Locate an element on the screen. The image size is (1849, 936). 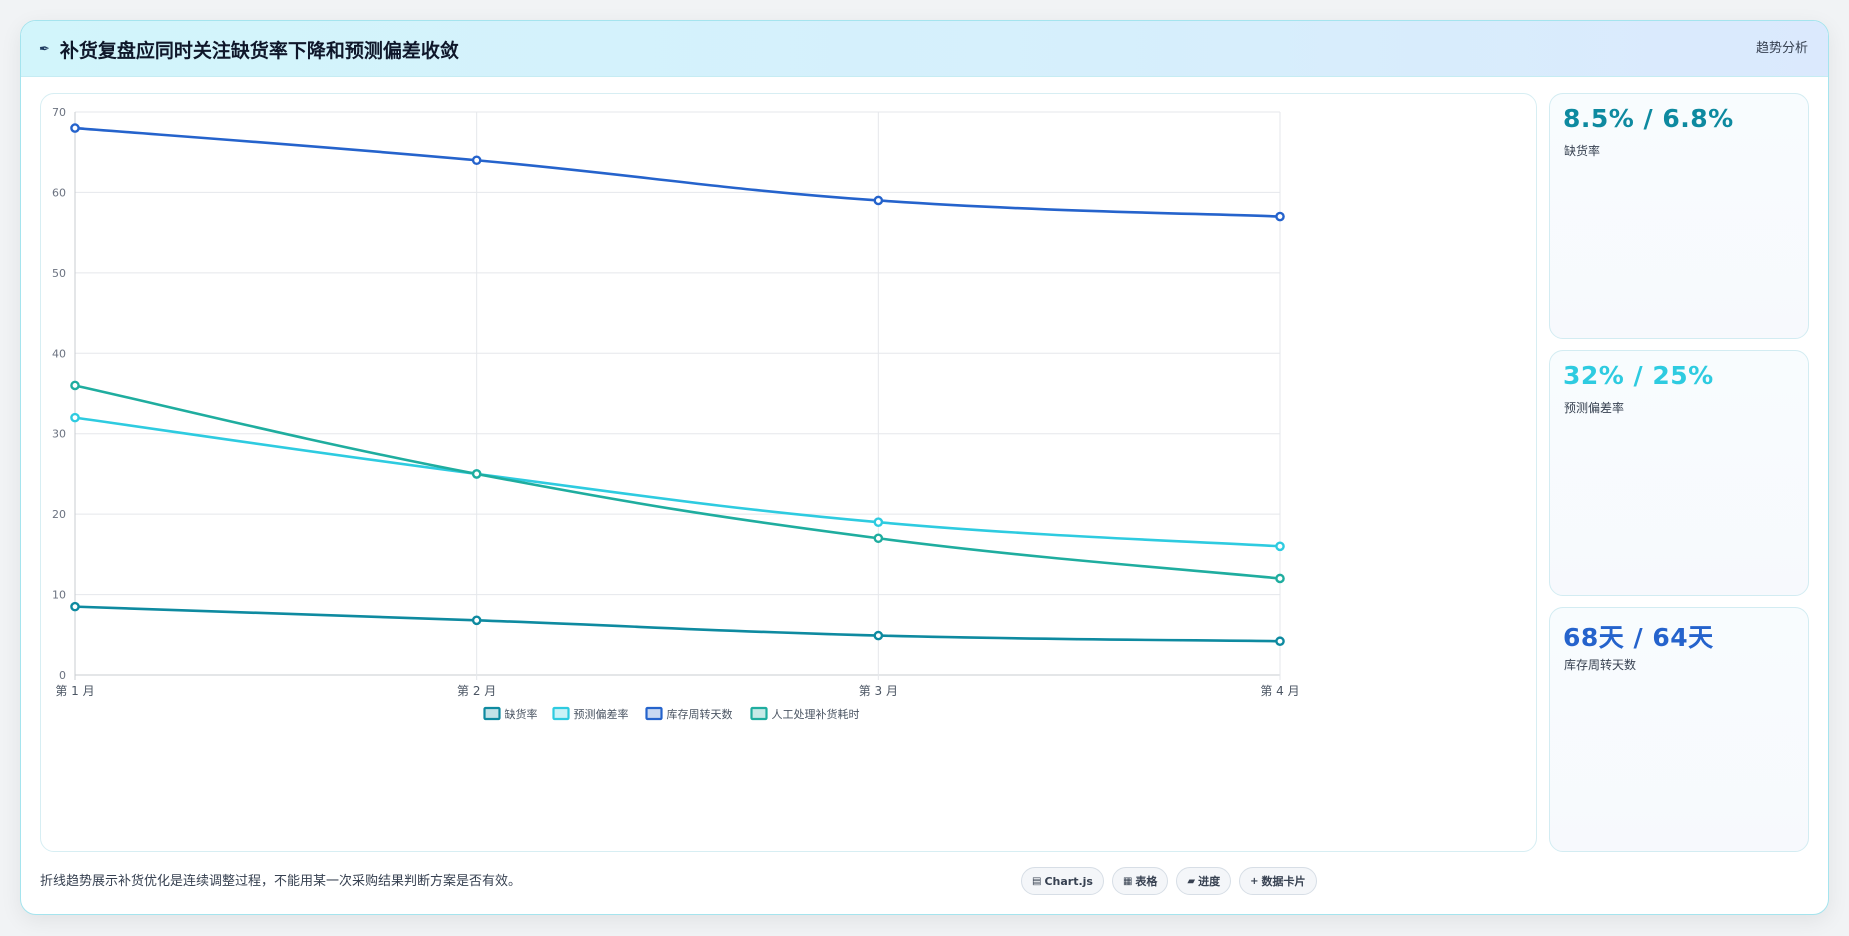
title-wrap: ✒ 补货复盘应同时关注缺货率下降和预测偏差收敛 is located at coordinates (249, 49).